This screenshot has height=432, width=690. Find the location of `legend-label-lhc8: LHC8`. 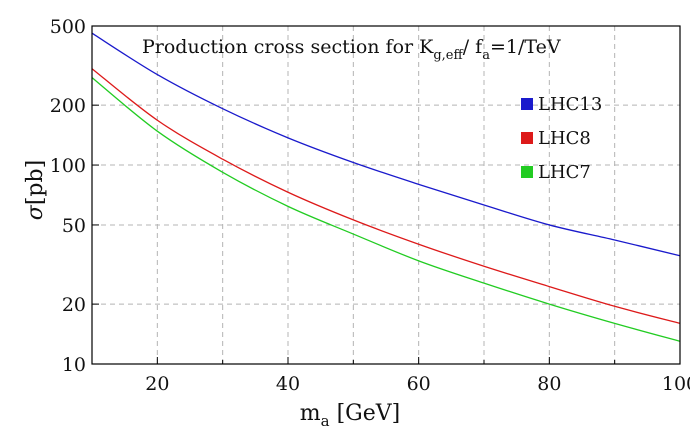

legend-label-lhc8: LHC8 is located at coordinates (564, 138).